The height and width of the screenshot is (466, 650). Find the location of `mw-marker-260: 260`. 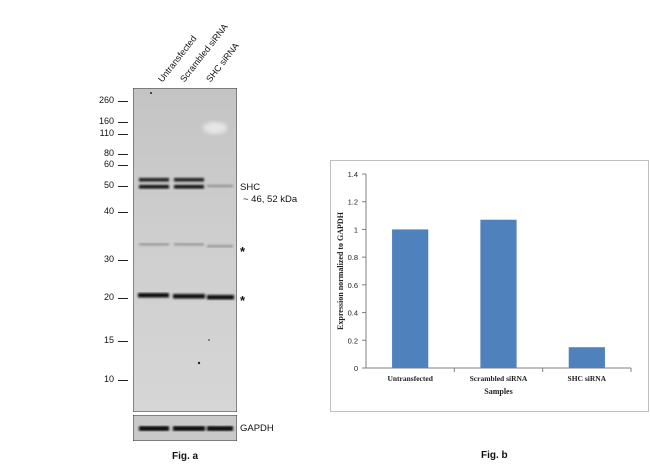

mw-marker-260: 260 is located at coordinates (106, 100).